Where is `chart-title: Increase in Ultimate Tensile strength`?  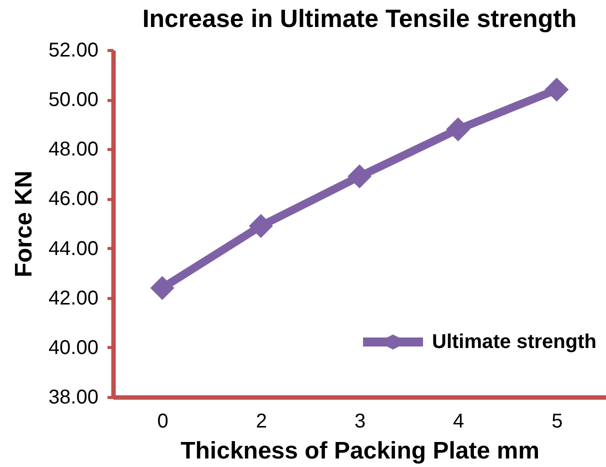 chart-title: Increase in Ultimate Tensile strength is located at coordinates (359, 19).